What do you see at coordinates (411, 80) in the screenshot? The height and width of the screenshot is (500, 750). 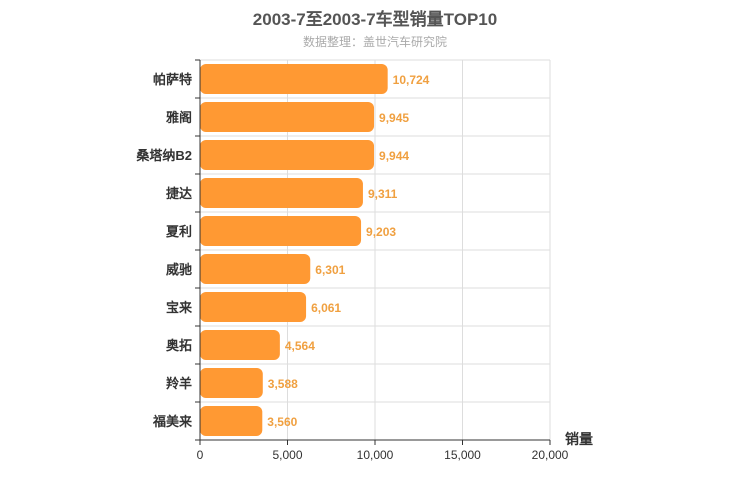 I see `value-label-0: 10,724` at bounding box center [411, 80].